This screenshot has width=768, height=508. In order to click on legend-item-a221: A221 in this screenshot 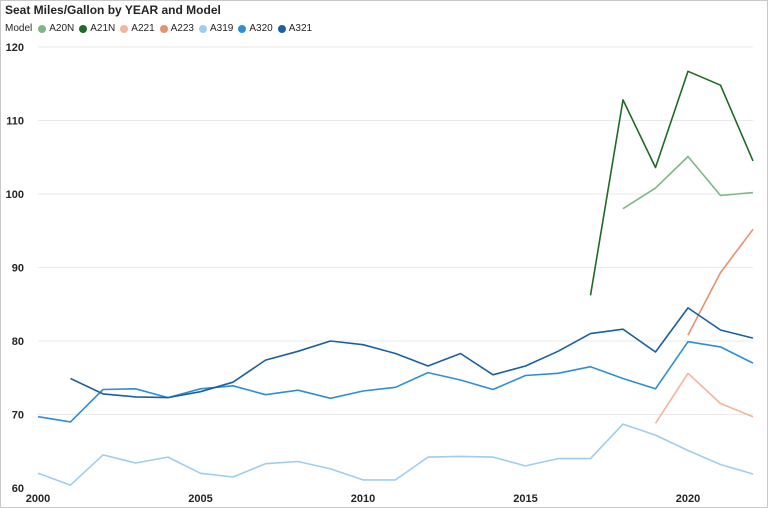, I will do `click(137, 28)`.